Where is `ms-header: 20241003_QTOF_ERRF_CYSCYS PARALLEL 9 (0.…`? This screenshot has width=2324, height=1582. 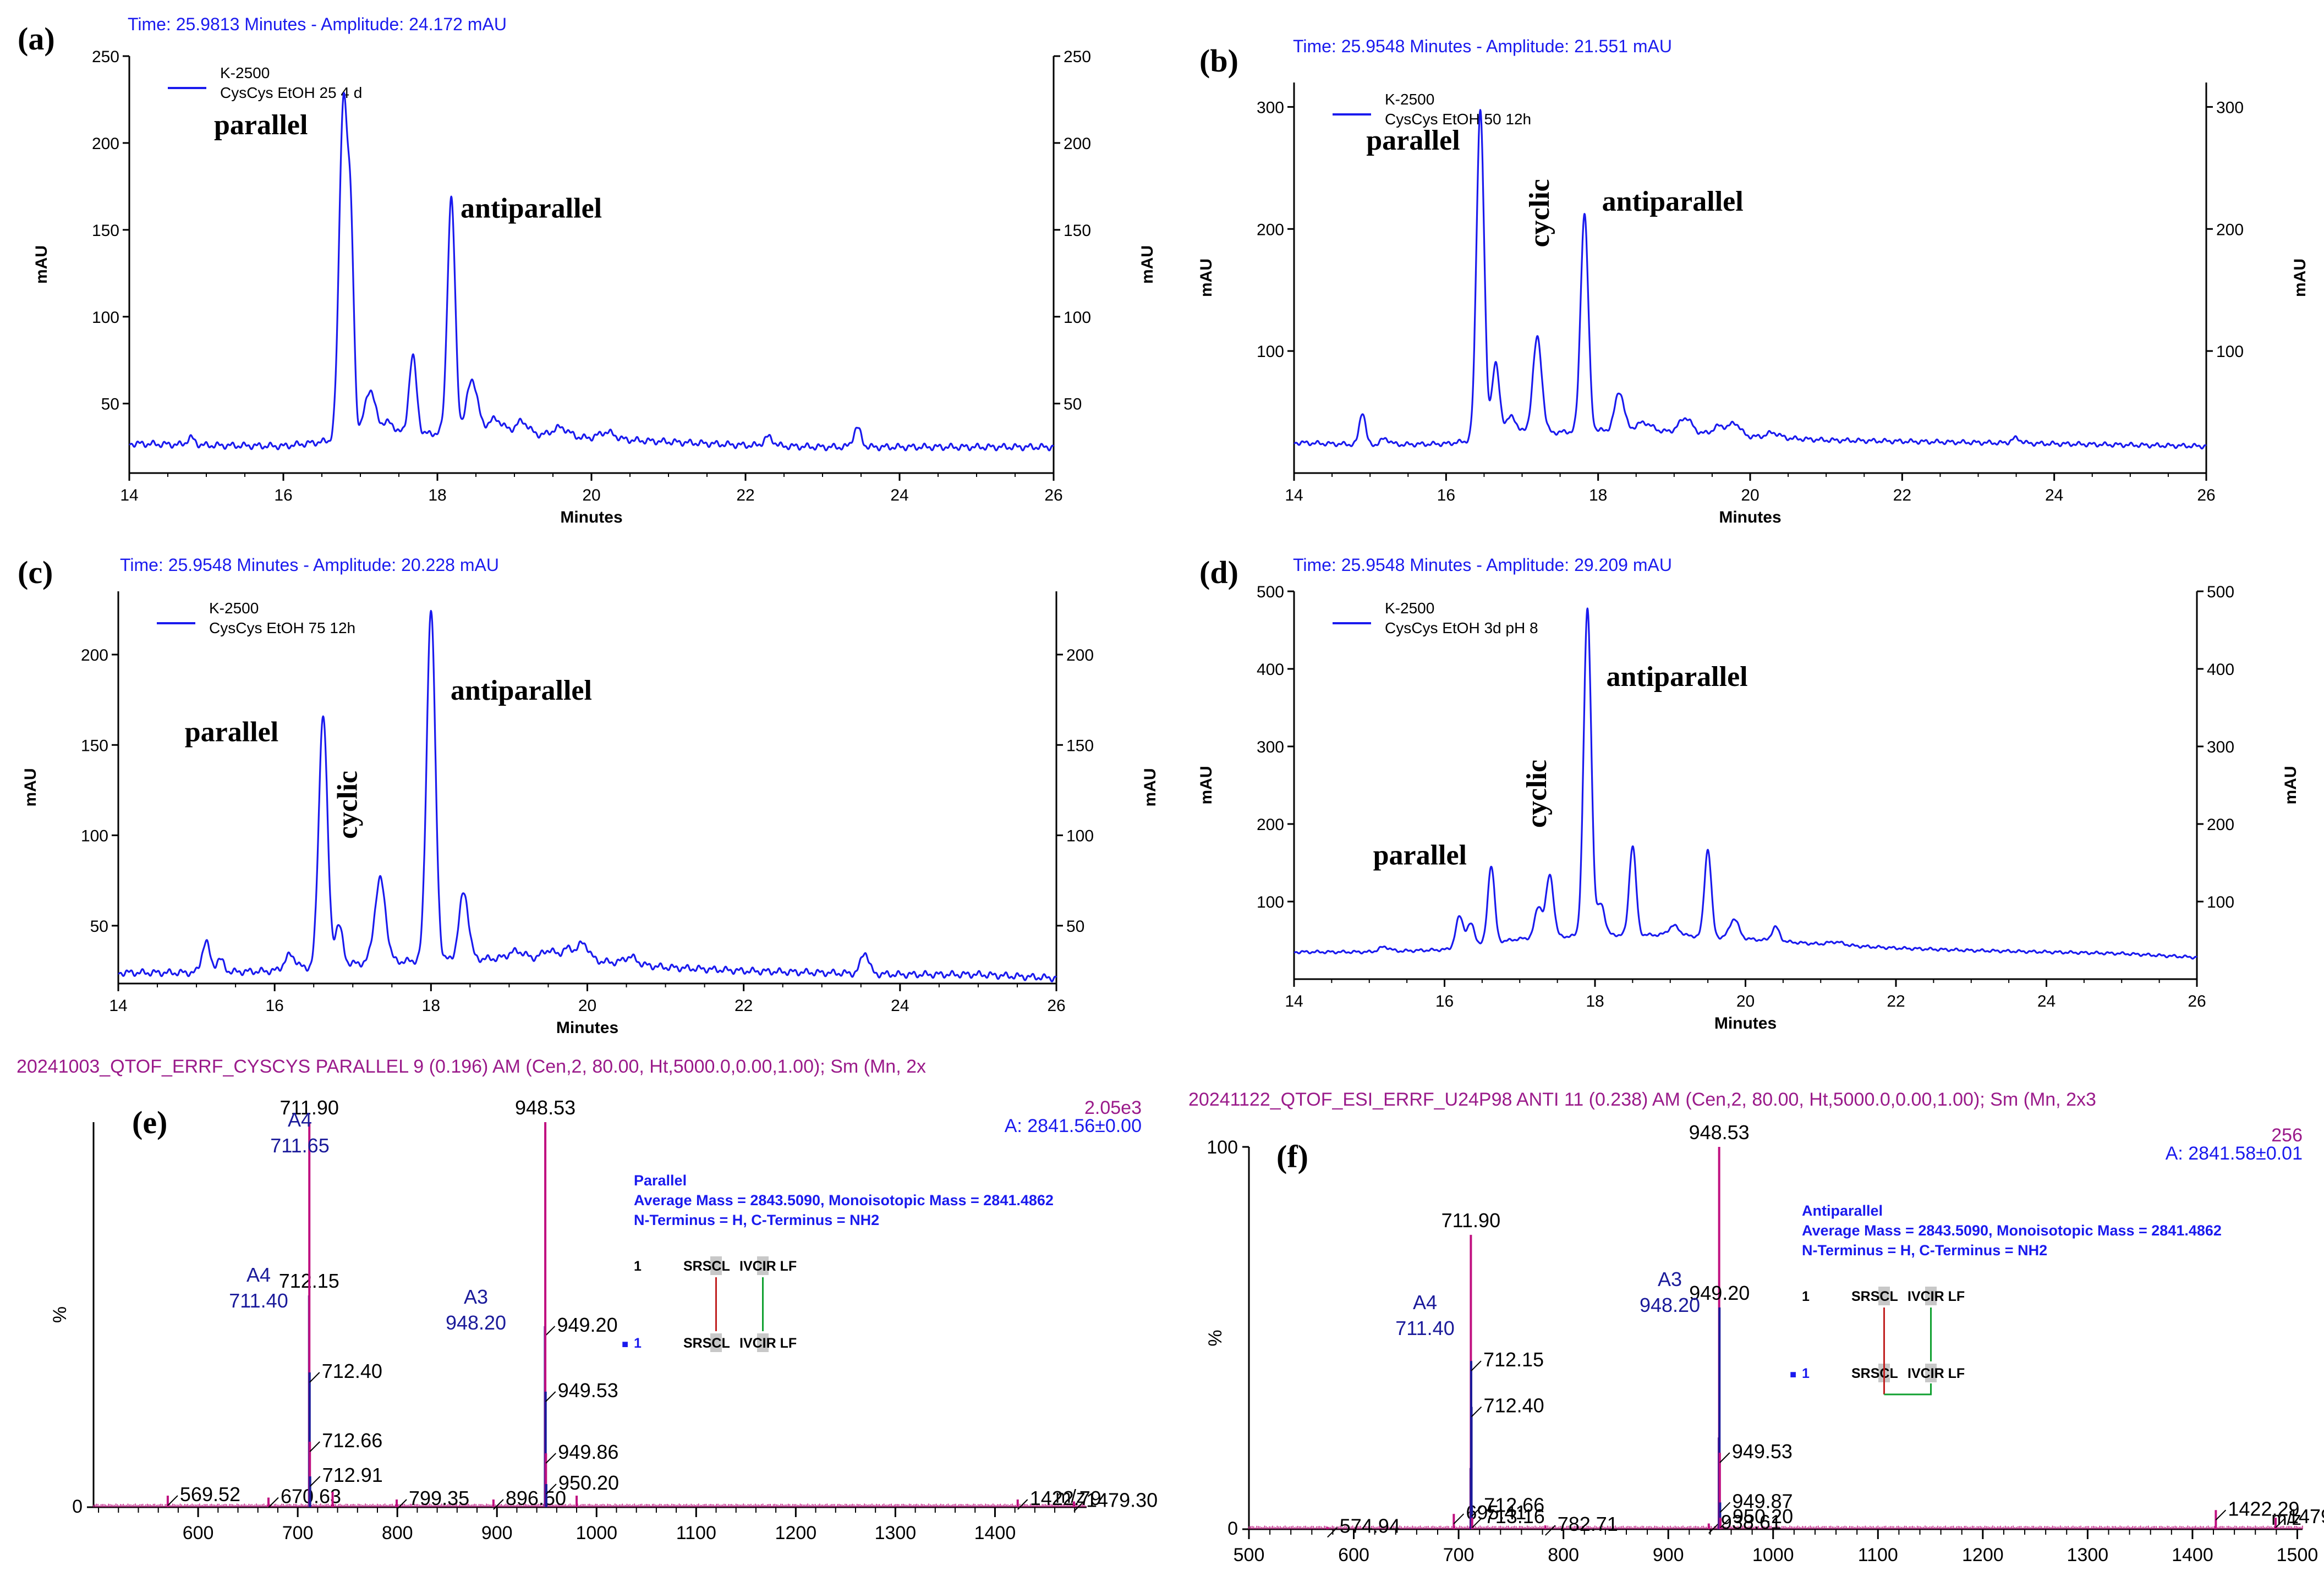 ms-header: 20241003_QTOF_ERRF_CYSCYS PARALLEL 9 (0.… is located at coordinates (472, 1066).